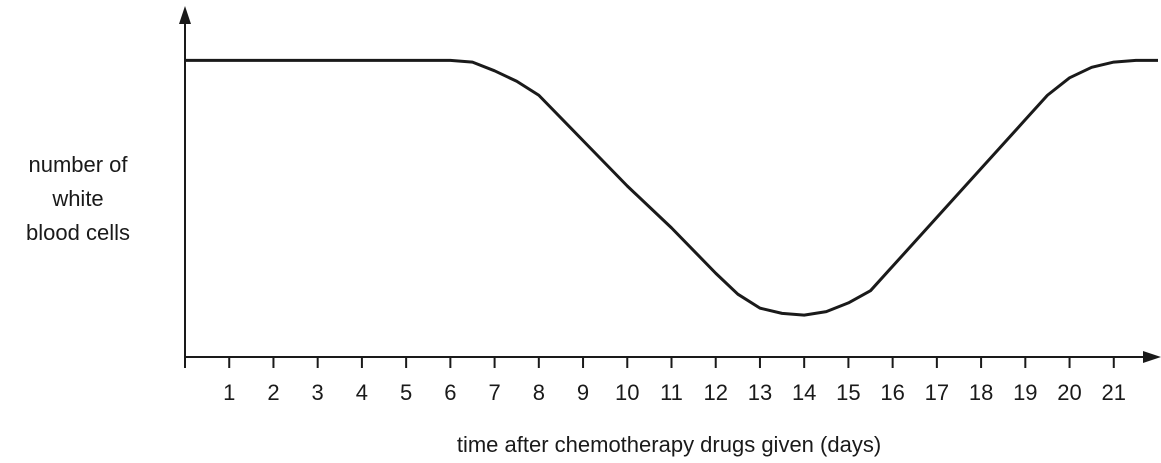  Describe the element at coordinates (78, 164) in the screenshot. I see `y-axis-label: number of` at that location.